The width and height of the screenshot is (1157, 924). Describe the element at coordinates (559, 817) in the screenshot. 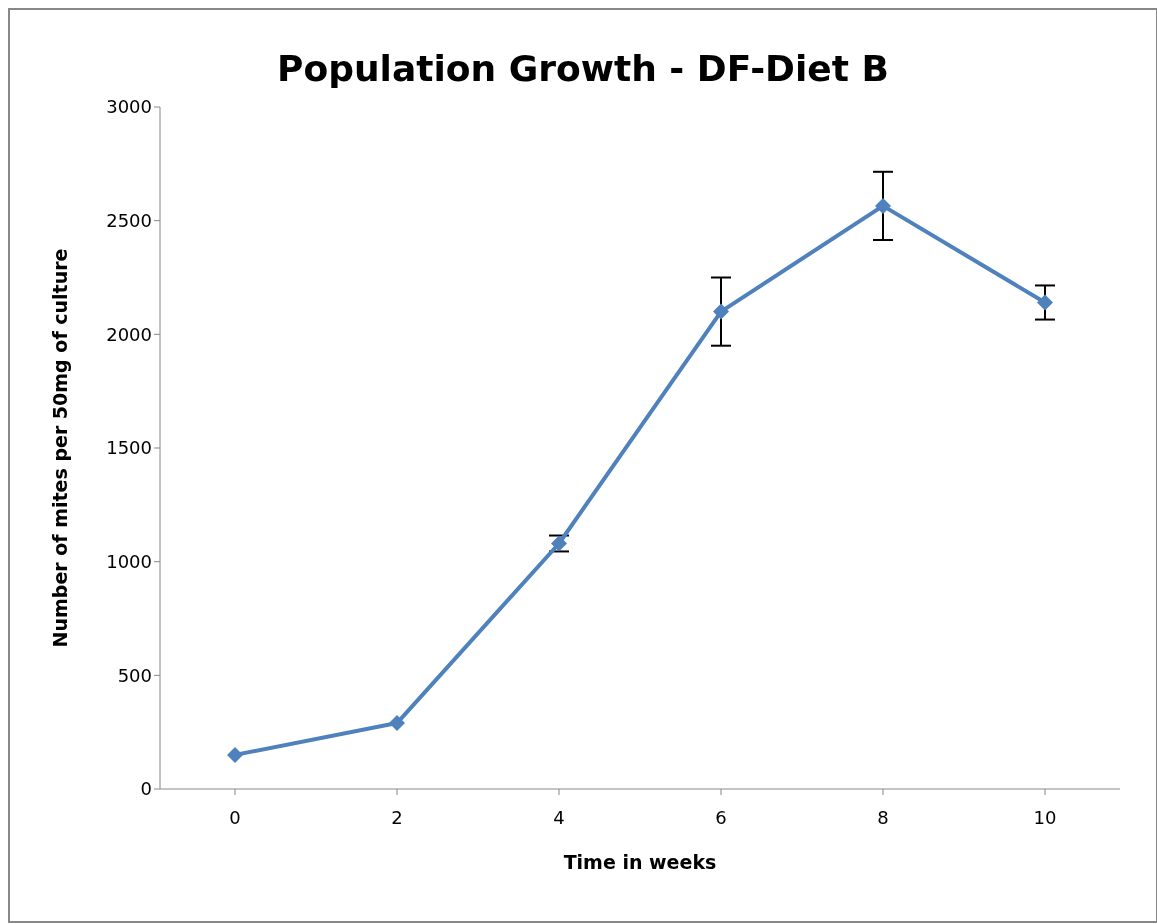

I see `x-tick-label: 4` at that location.